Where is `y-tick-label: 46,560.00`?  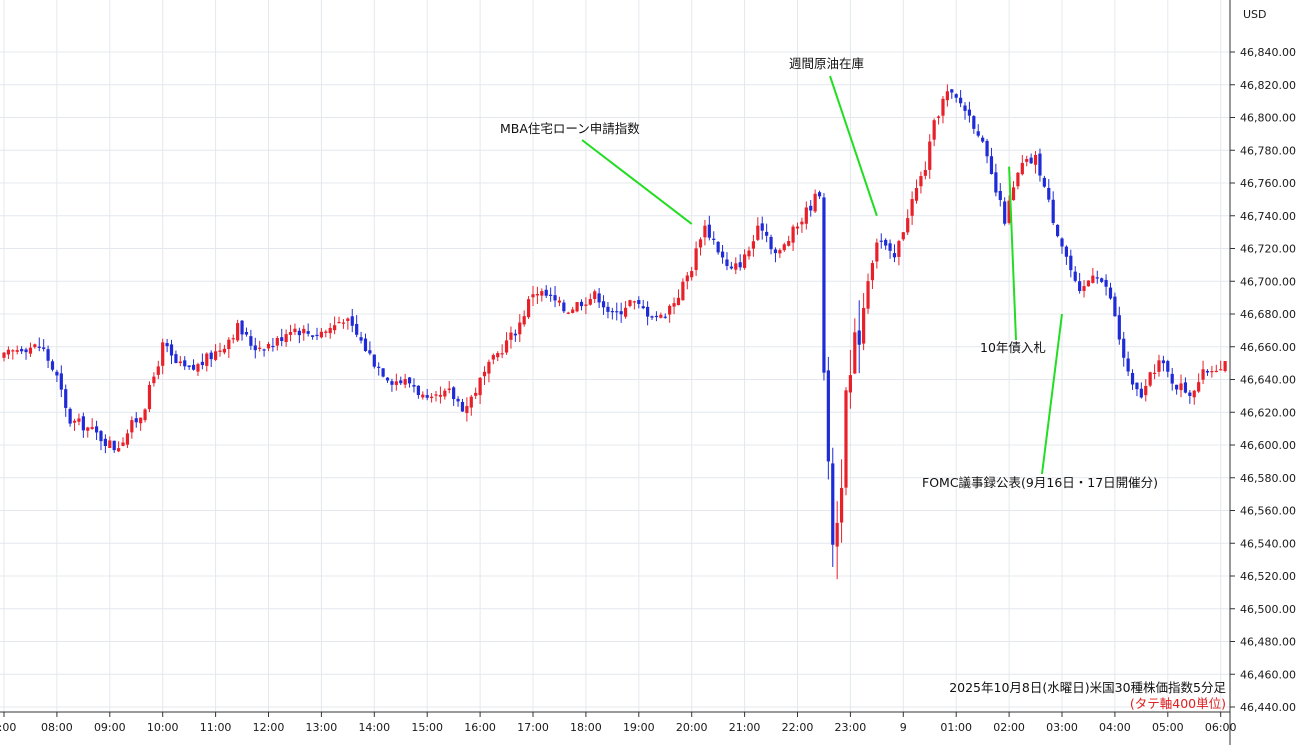
y-tick-label: 46,560.00 is located at coordinates (1268, 511).